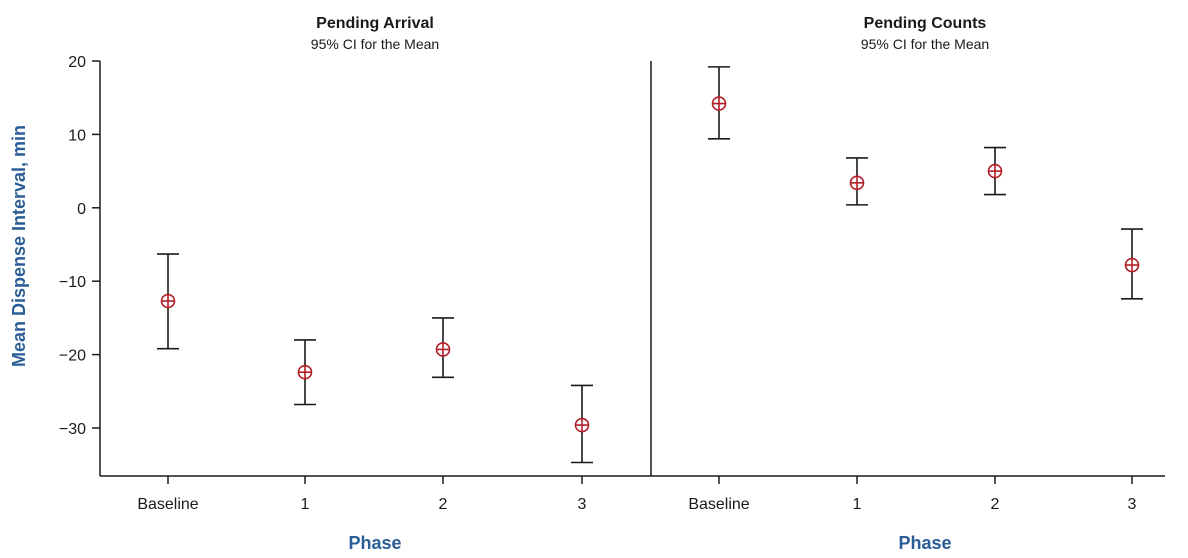  What do you see at coordinates (19, 246) in the screenshot?
I see `y-axis-label: Mean Dispense Interval, min` at bounding box center [19, 246].